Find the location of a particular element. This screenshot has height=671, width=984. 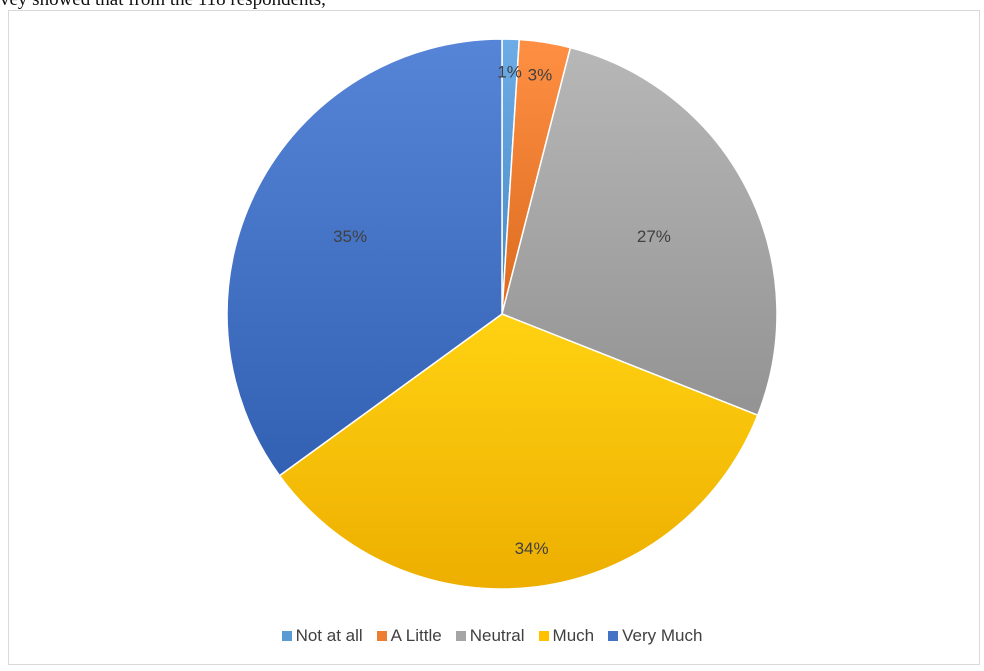

legend-label: Very Much is located at coordinates (662, 635).